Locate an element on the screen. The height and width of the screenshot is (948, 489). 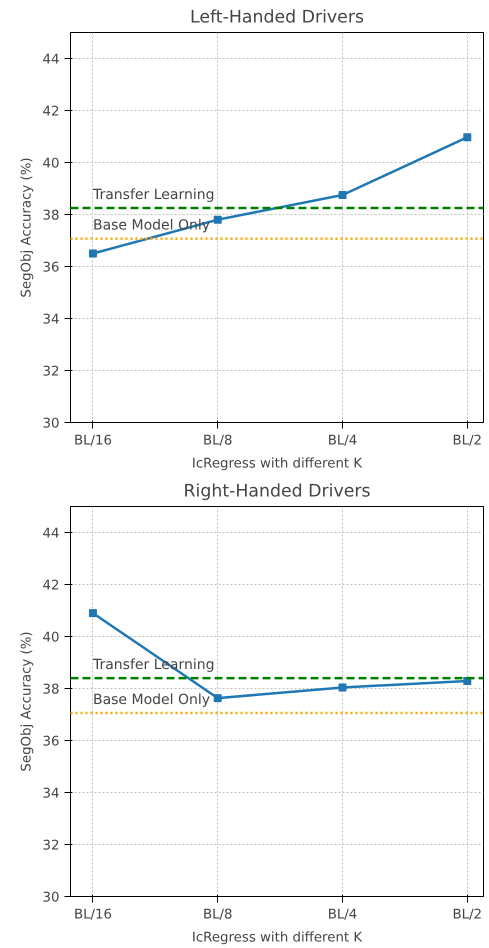
chart-title: Right-Handed Drivers is located at coordinates (277, 492).